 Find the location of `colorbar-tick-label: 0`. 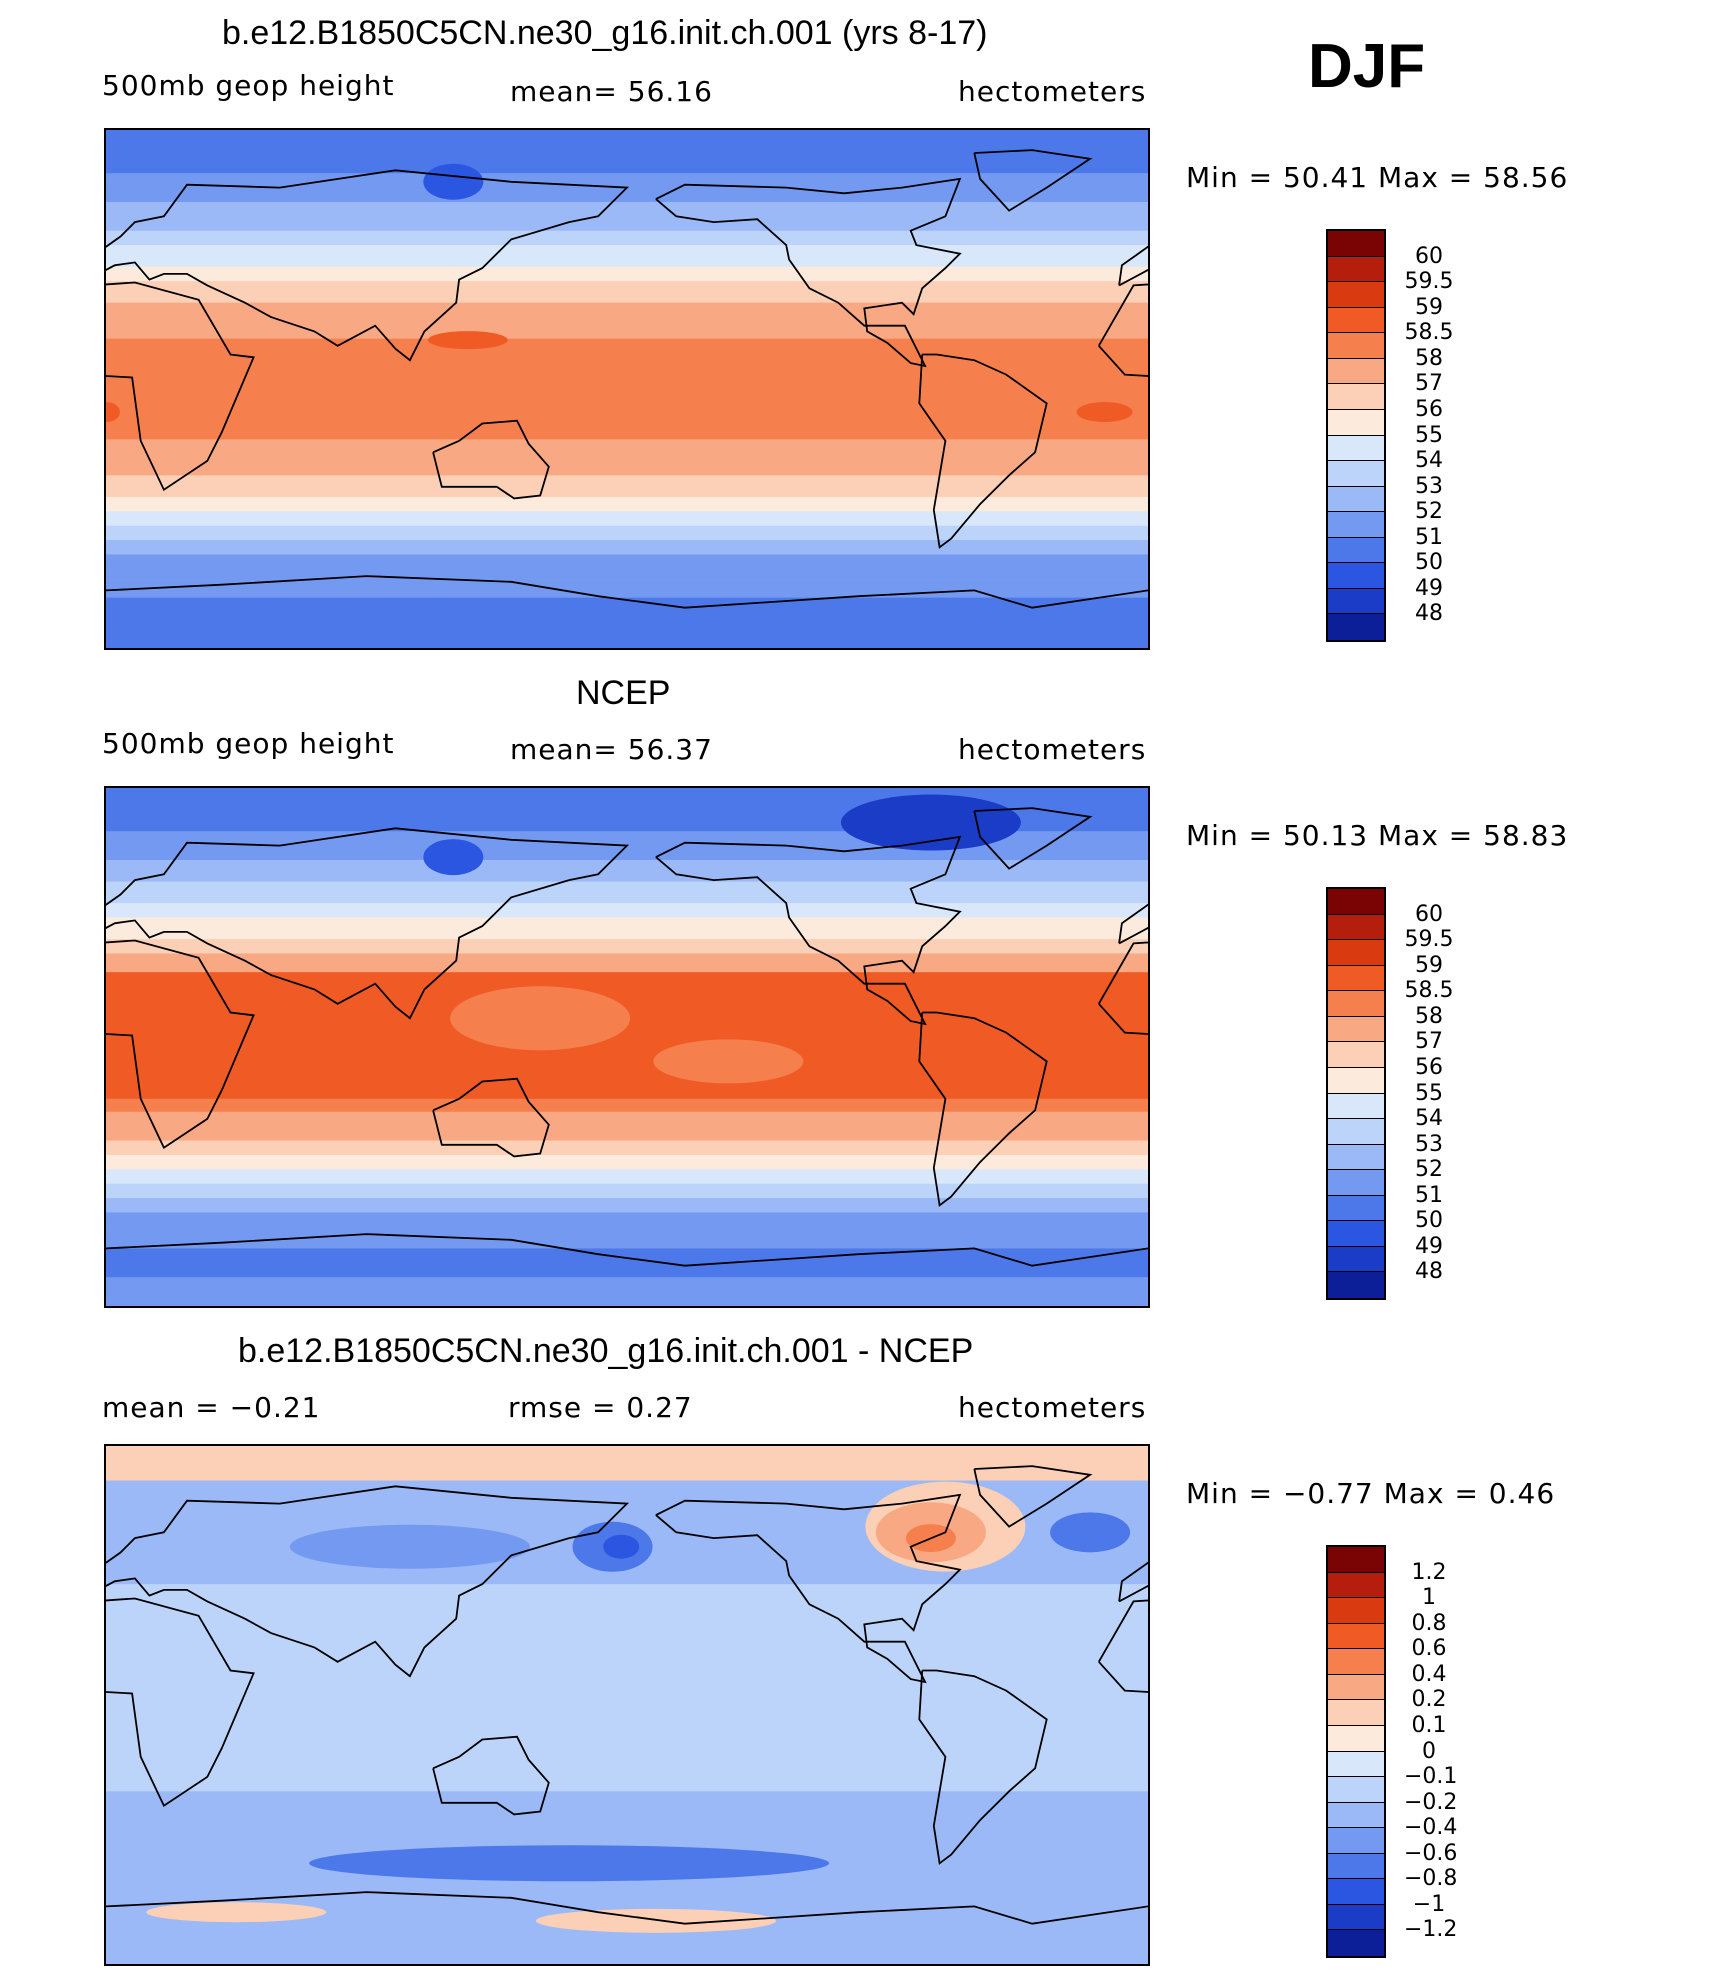

colorbar-tick-label: 0 is located at coordinates (1429, 1751).